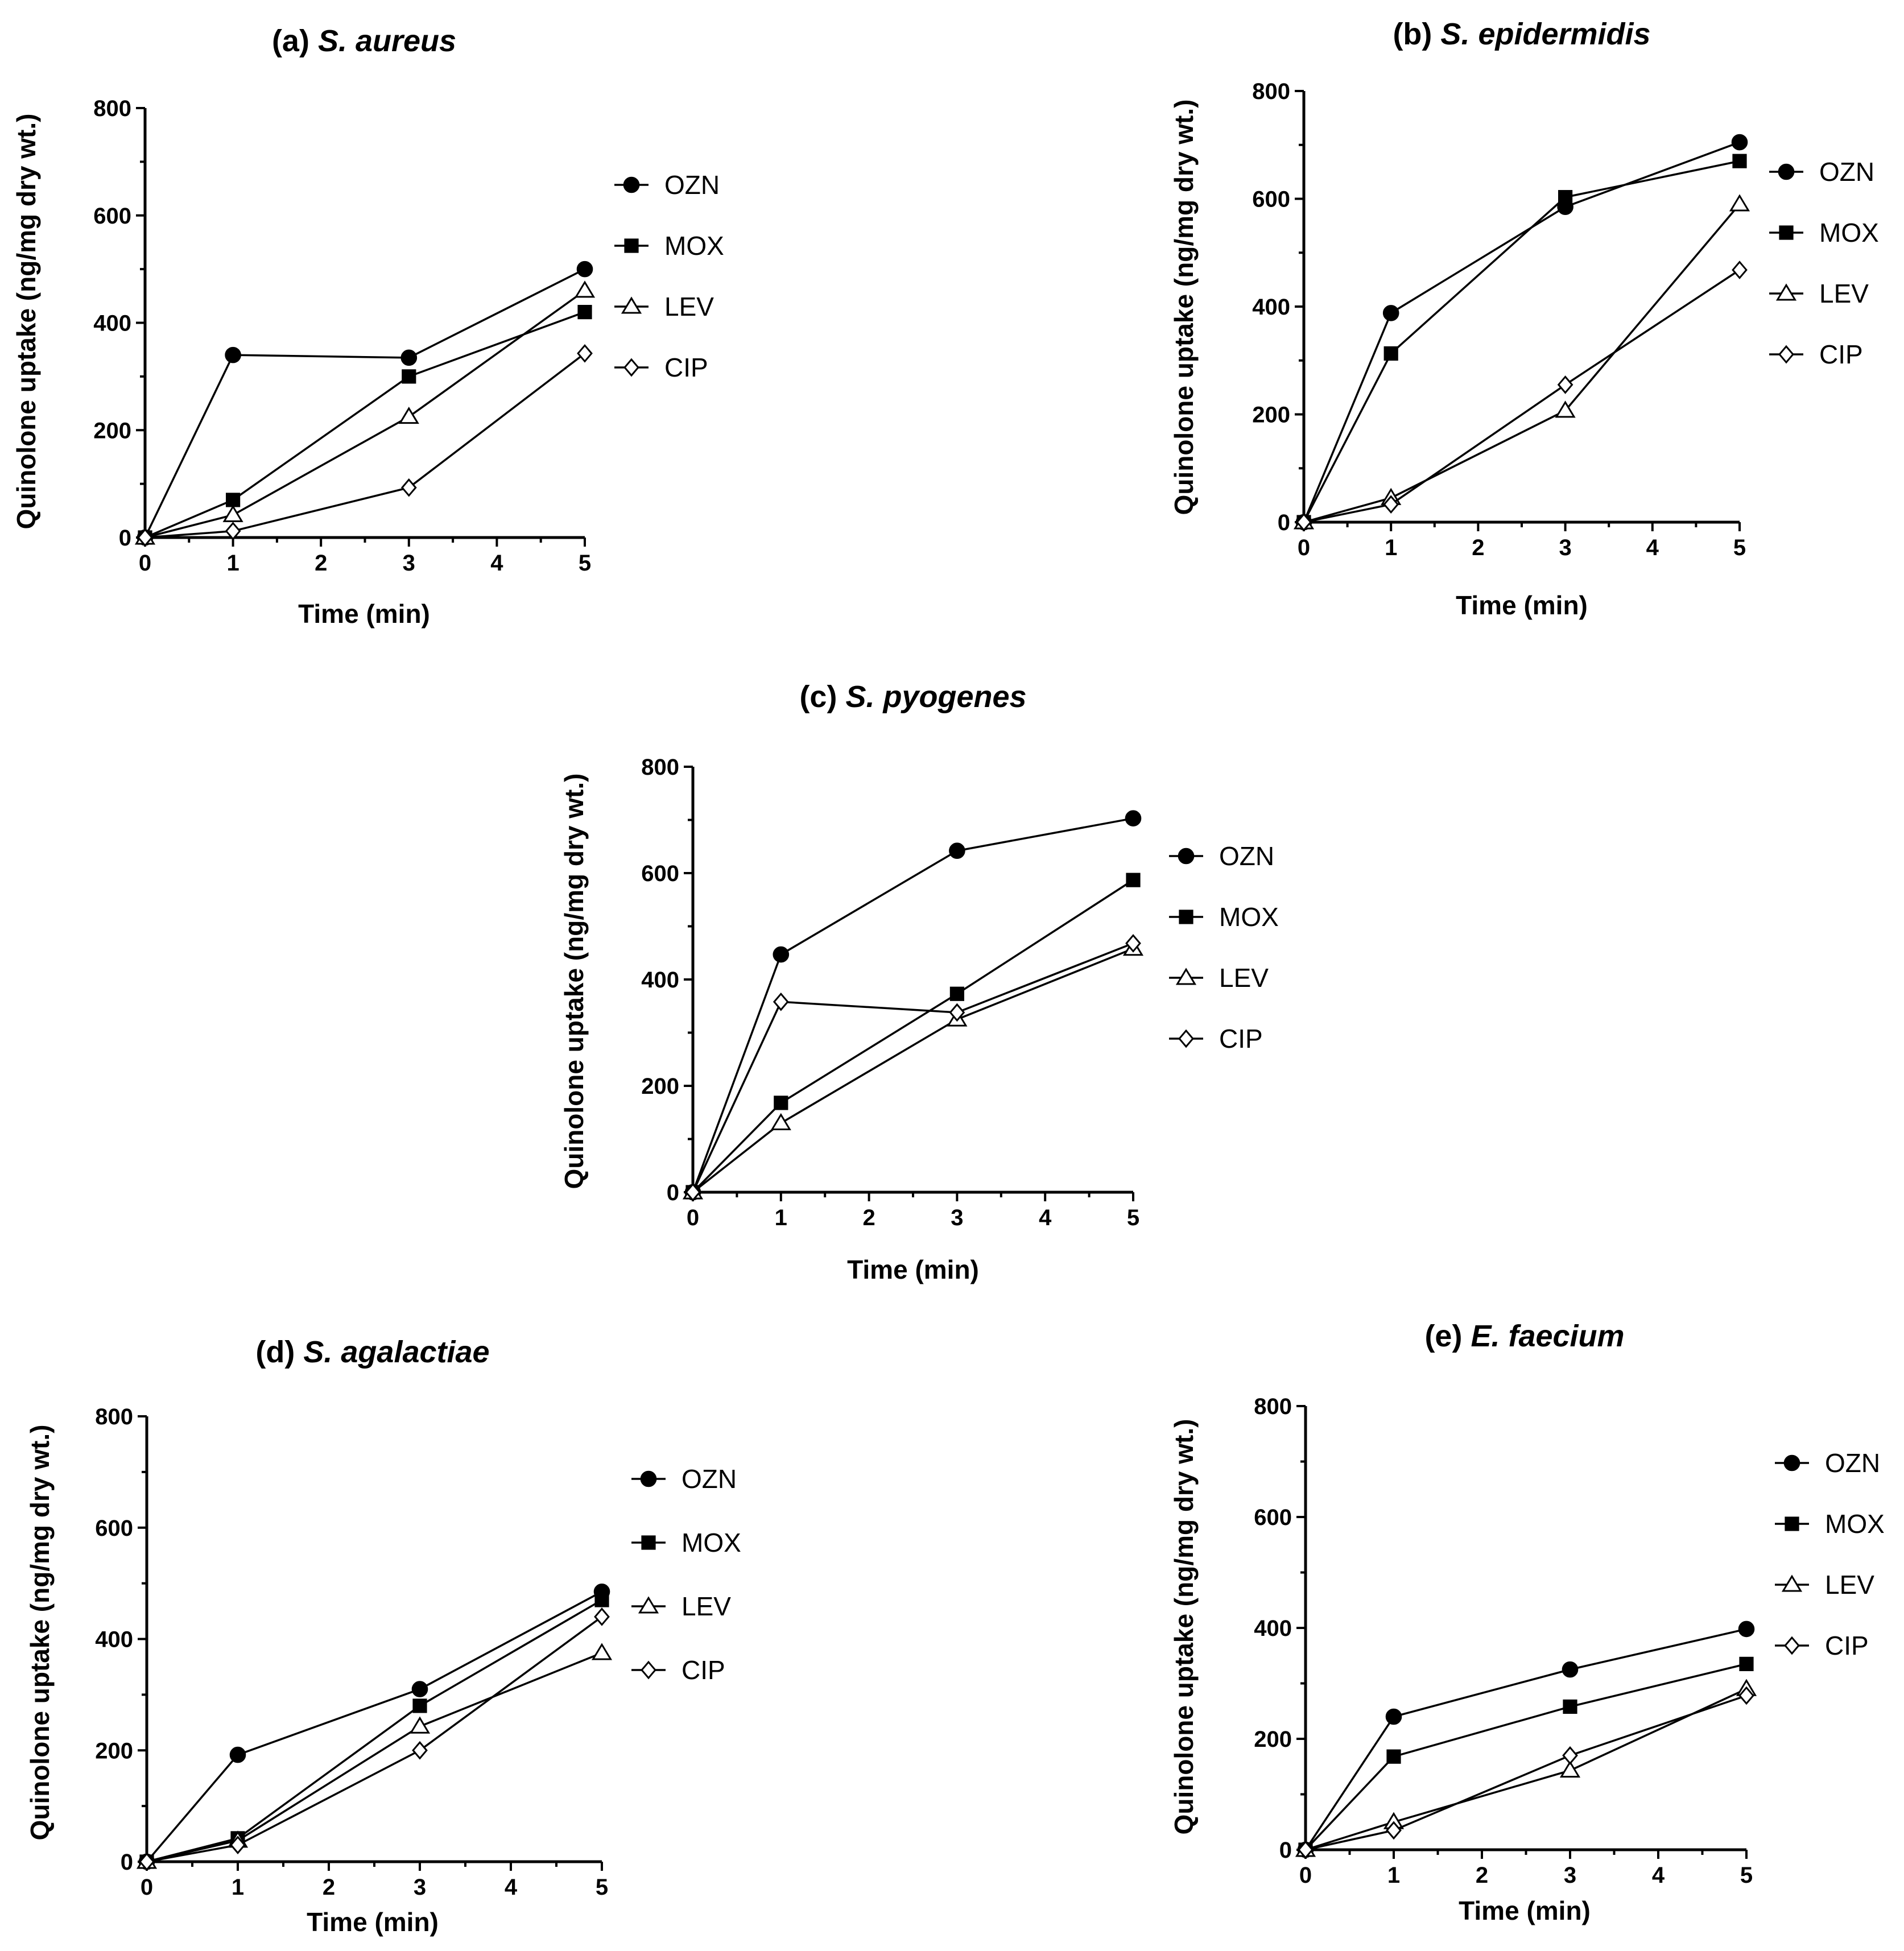 The width and height of the screenshot is (1904, 1951). I want to click on series-line-cip, so click(1521, 396).